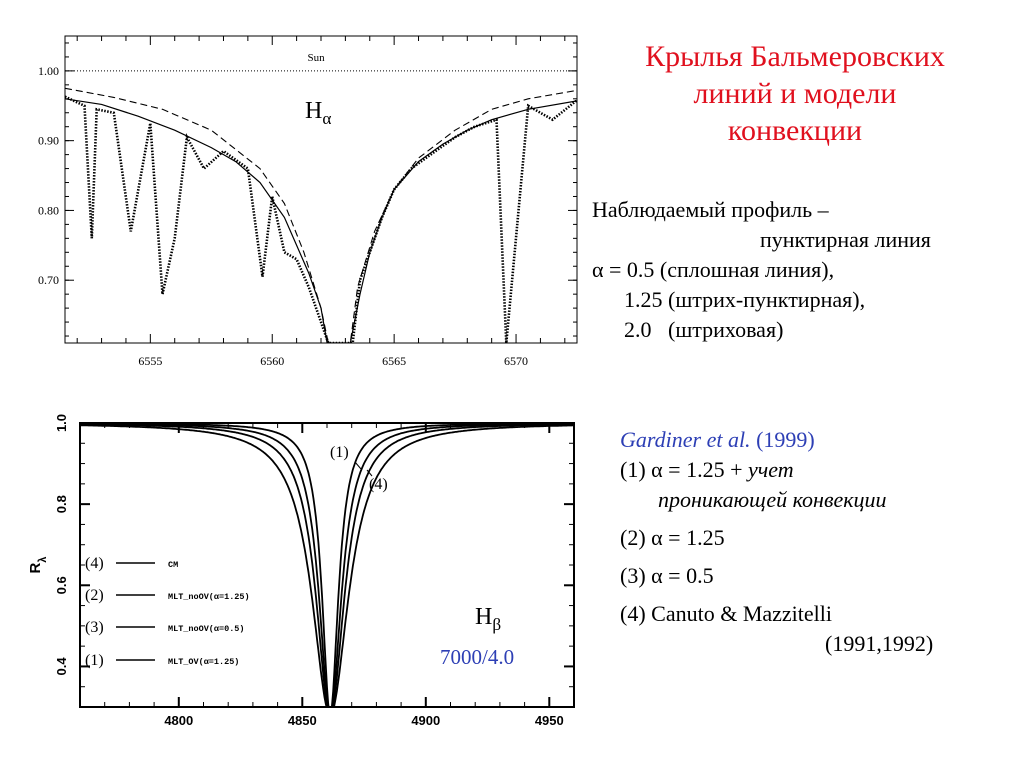  Describe the element at coordinates (477, 657) in the screenshot. I see `hbeta-model-label: 7000/4.0` at that location.